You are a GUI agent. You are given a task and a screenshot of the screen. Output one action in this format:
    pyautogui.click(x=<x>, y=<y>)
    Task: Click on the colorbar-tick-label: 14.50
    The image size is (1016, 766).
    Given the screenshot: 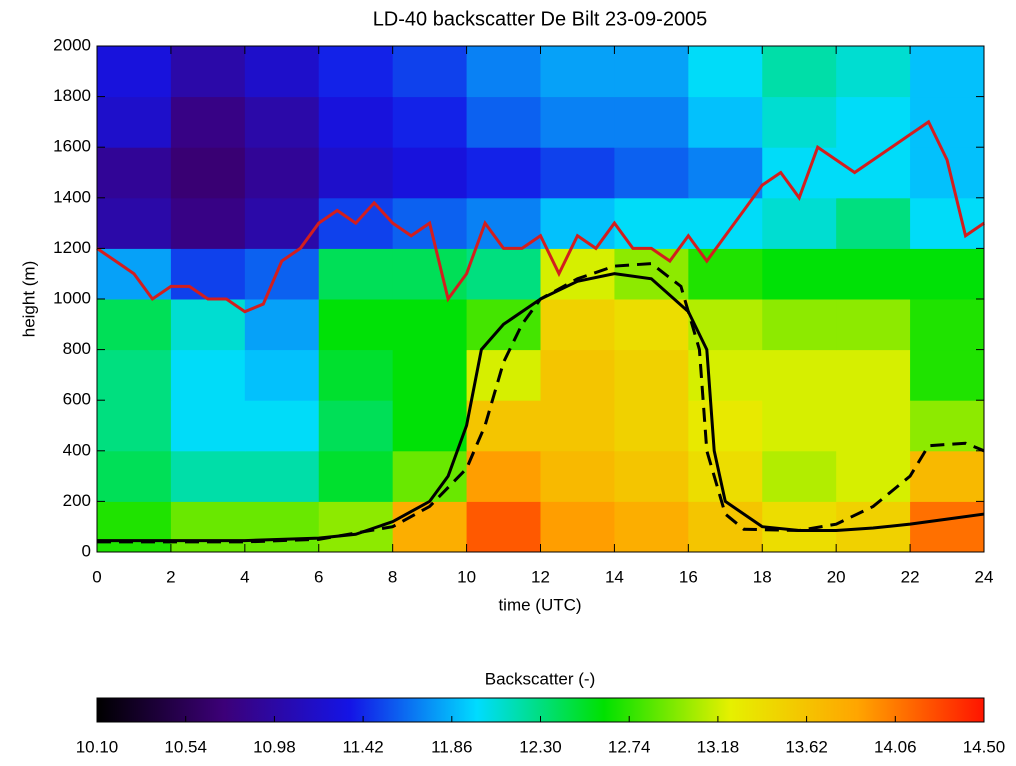 What is the action you would take?
    pyautogui.click(x=984, y=746)
    